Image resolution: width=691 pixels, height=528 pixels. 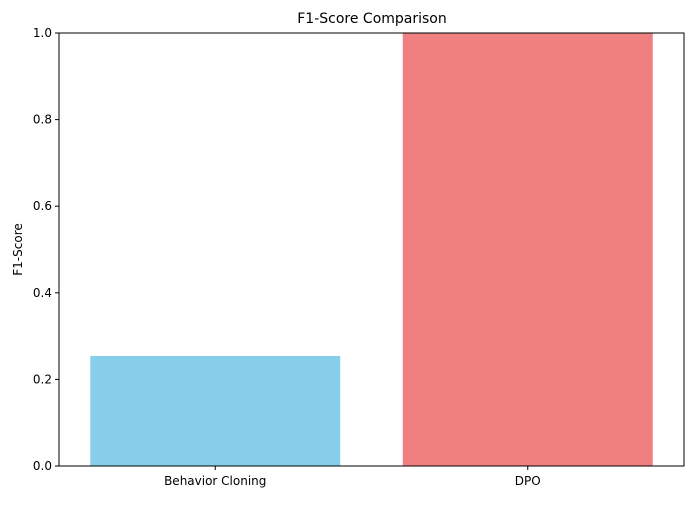 What do you see at coordinates (46, 249) in the screenshot?
I see `y-axis: 0.0 0.2 0.4 0.6 0.8 1.0` at bounding box center [46, 249].